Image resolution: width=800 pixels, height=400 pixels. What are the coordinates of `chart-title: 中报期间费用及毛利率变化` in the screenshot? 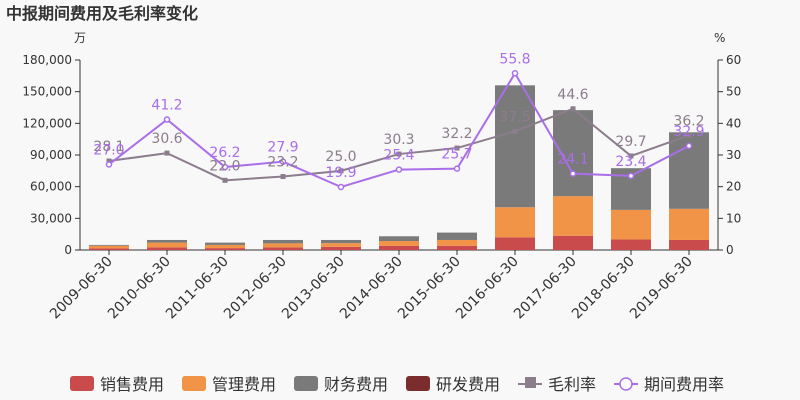 It's located at (102, 13).